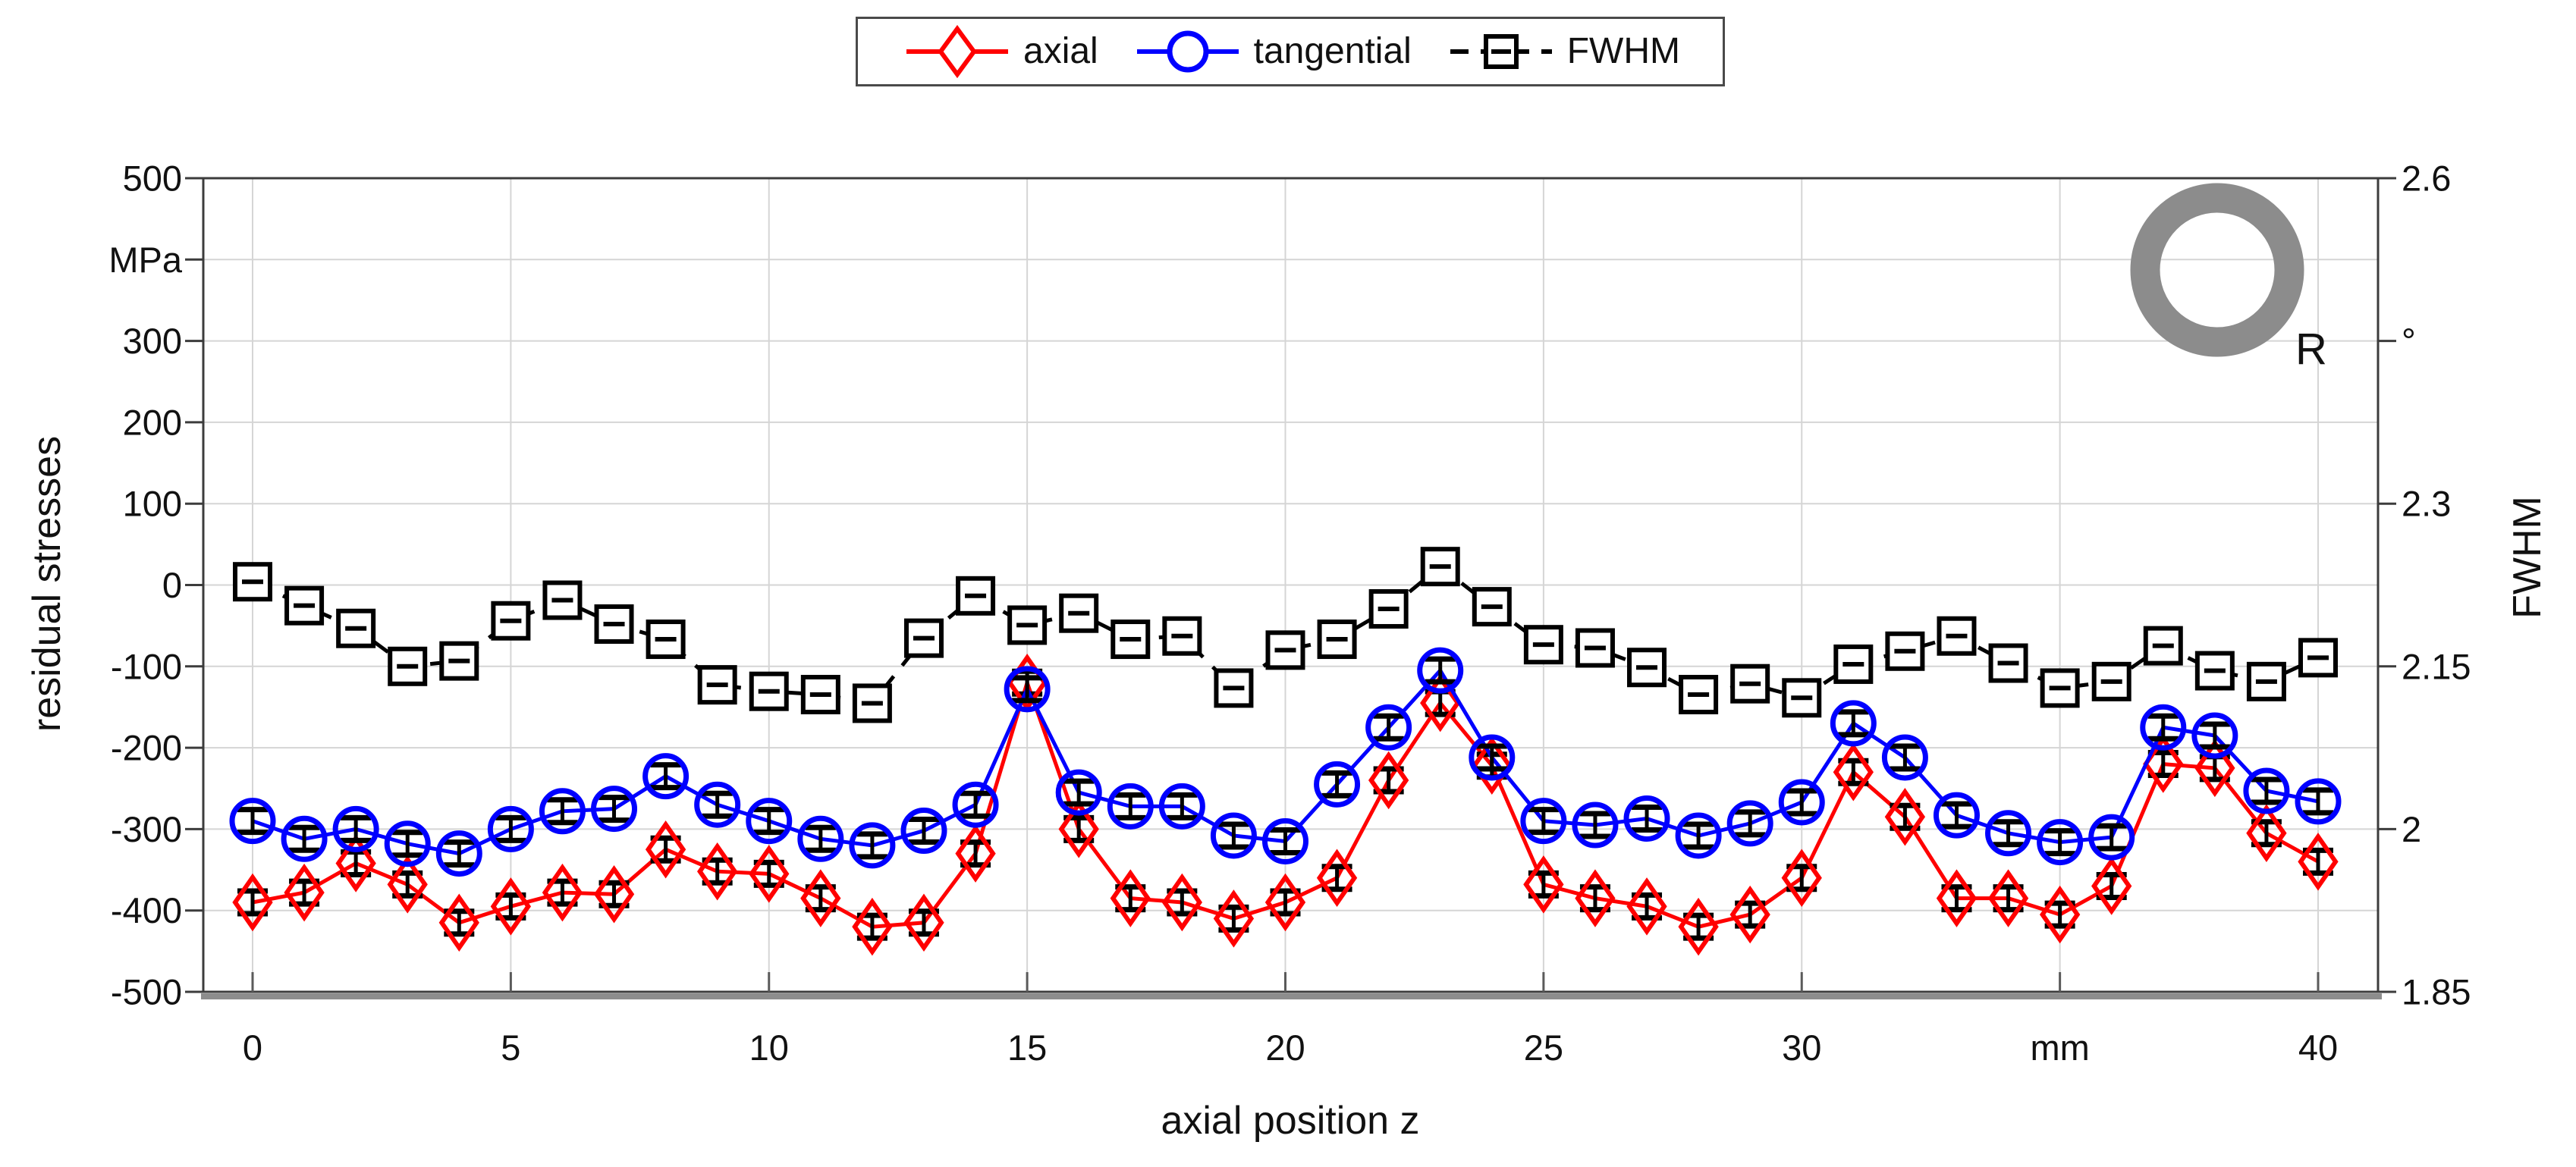 This screenshot has height=1167, width=2576. What do you see at coordinates (2527, 557) in the screenshot?
I see `y-axis-label-right: FWHM` at bounding box center [2527, 557].